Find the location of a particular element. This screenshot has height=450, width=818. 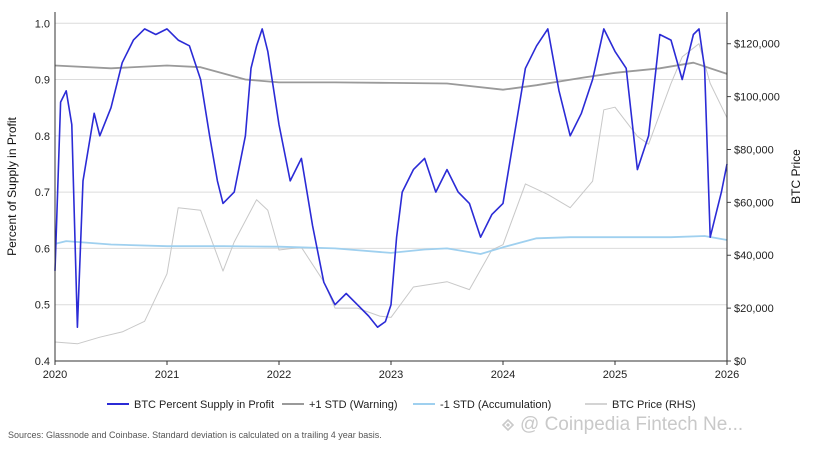

y-right-tick-label: $0 is located at coordinates (740, 362).